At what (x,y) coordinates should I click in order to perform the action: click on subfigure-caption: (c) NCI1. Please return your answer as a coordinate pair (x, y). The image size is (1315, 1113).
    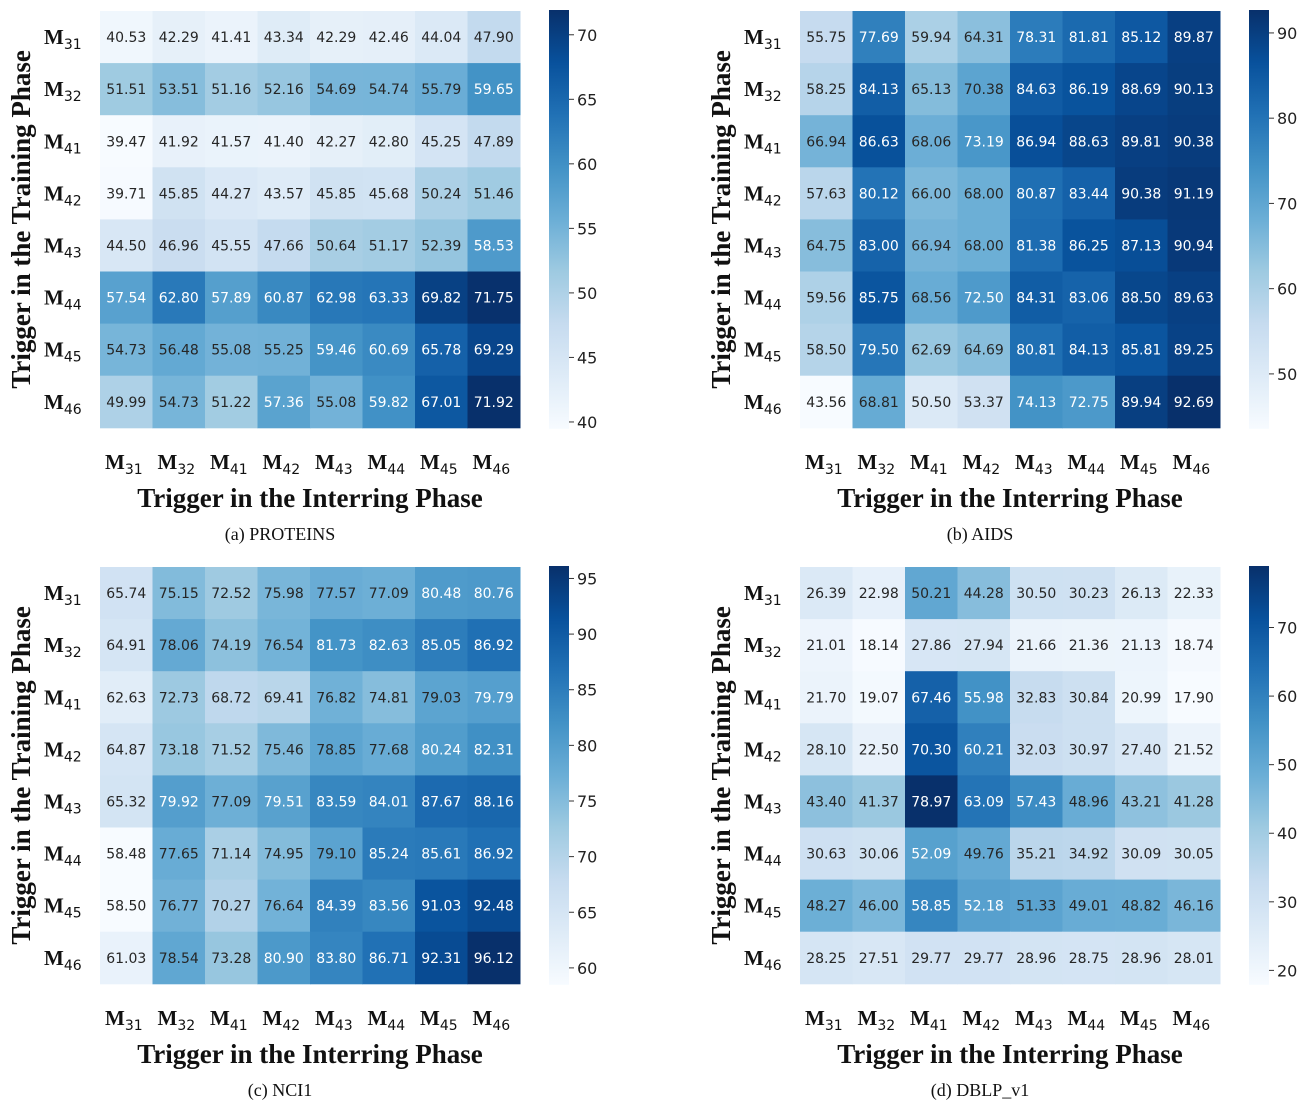
    Looking at the image, I should click on (280, 1090).